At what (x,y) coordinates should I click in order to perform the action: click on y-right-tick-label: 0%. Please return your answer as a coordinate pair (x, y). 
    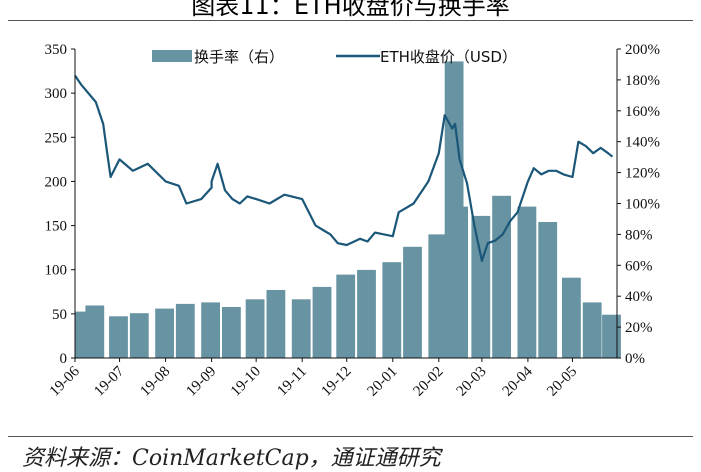
    Looking at the image, I should click on (635, 359).